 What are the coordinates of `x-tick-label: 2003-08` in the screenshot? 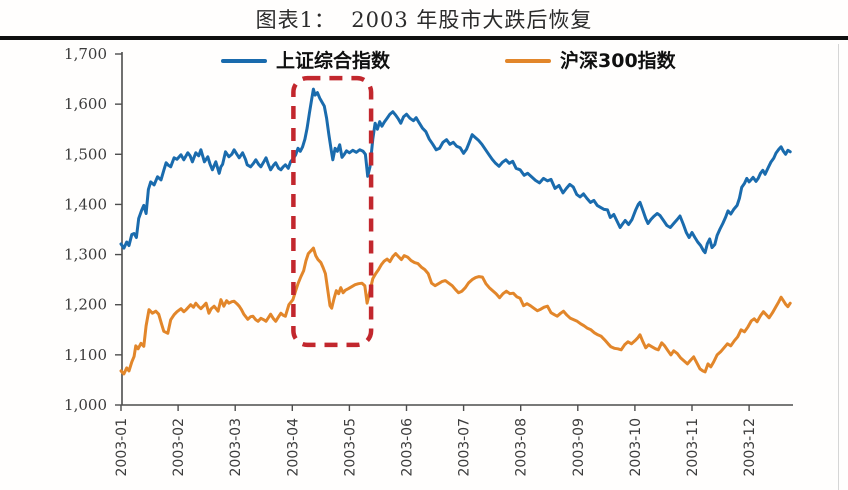 It's located at (522, 447).